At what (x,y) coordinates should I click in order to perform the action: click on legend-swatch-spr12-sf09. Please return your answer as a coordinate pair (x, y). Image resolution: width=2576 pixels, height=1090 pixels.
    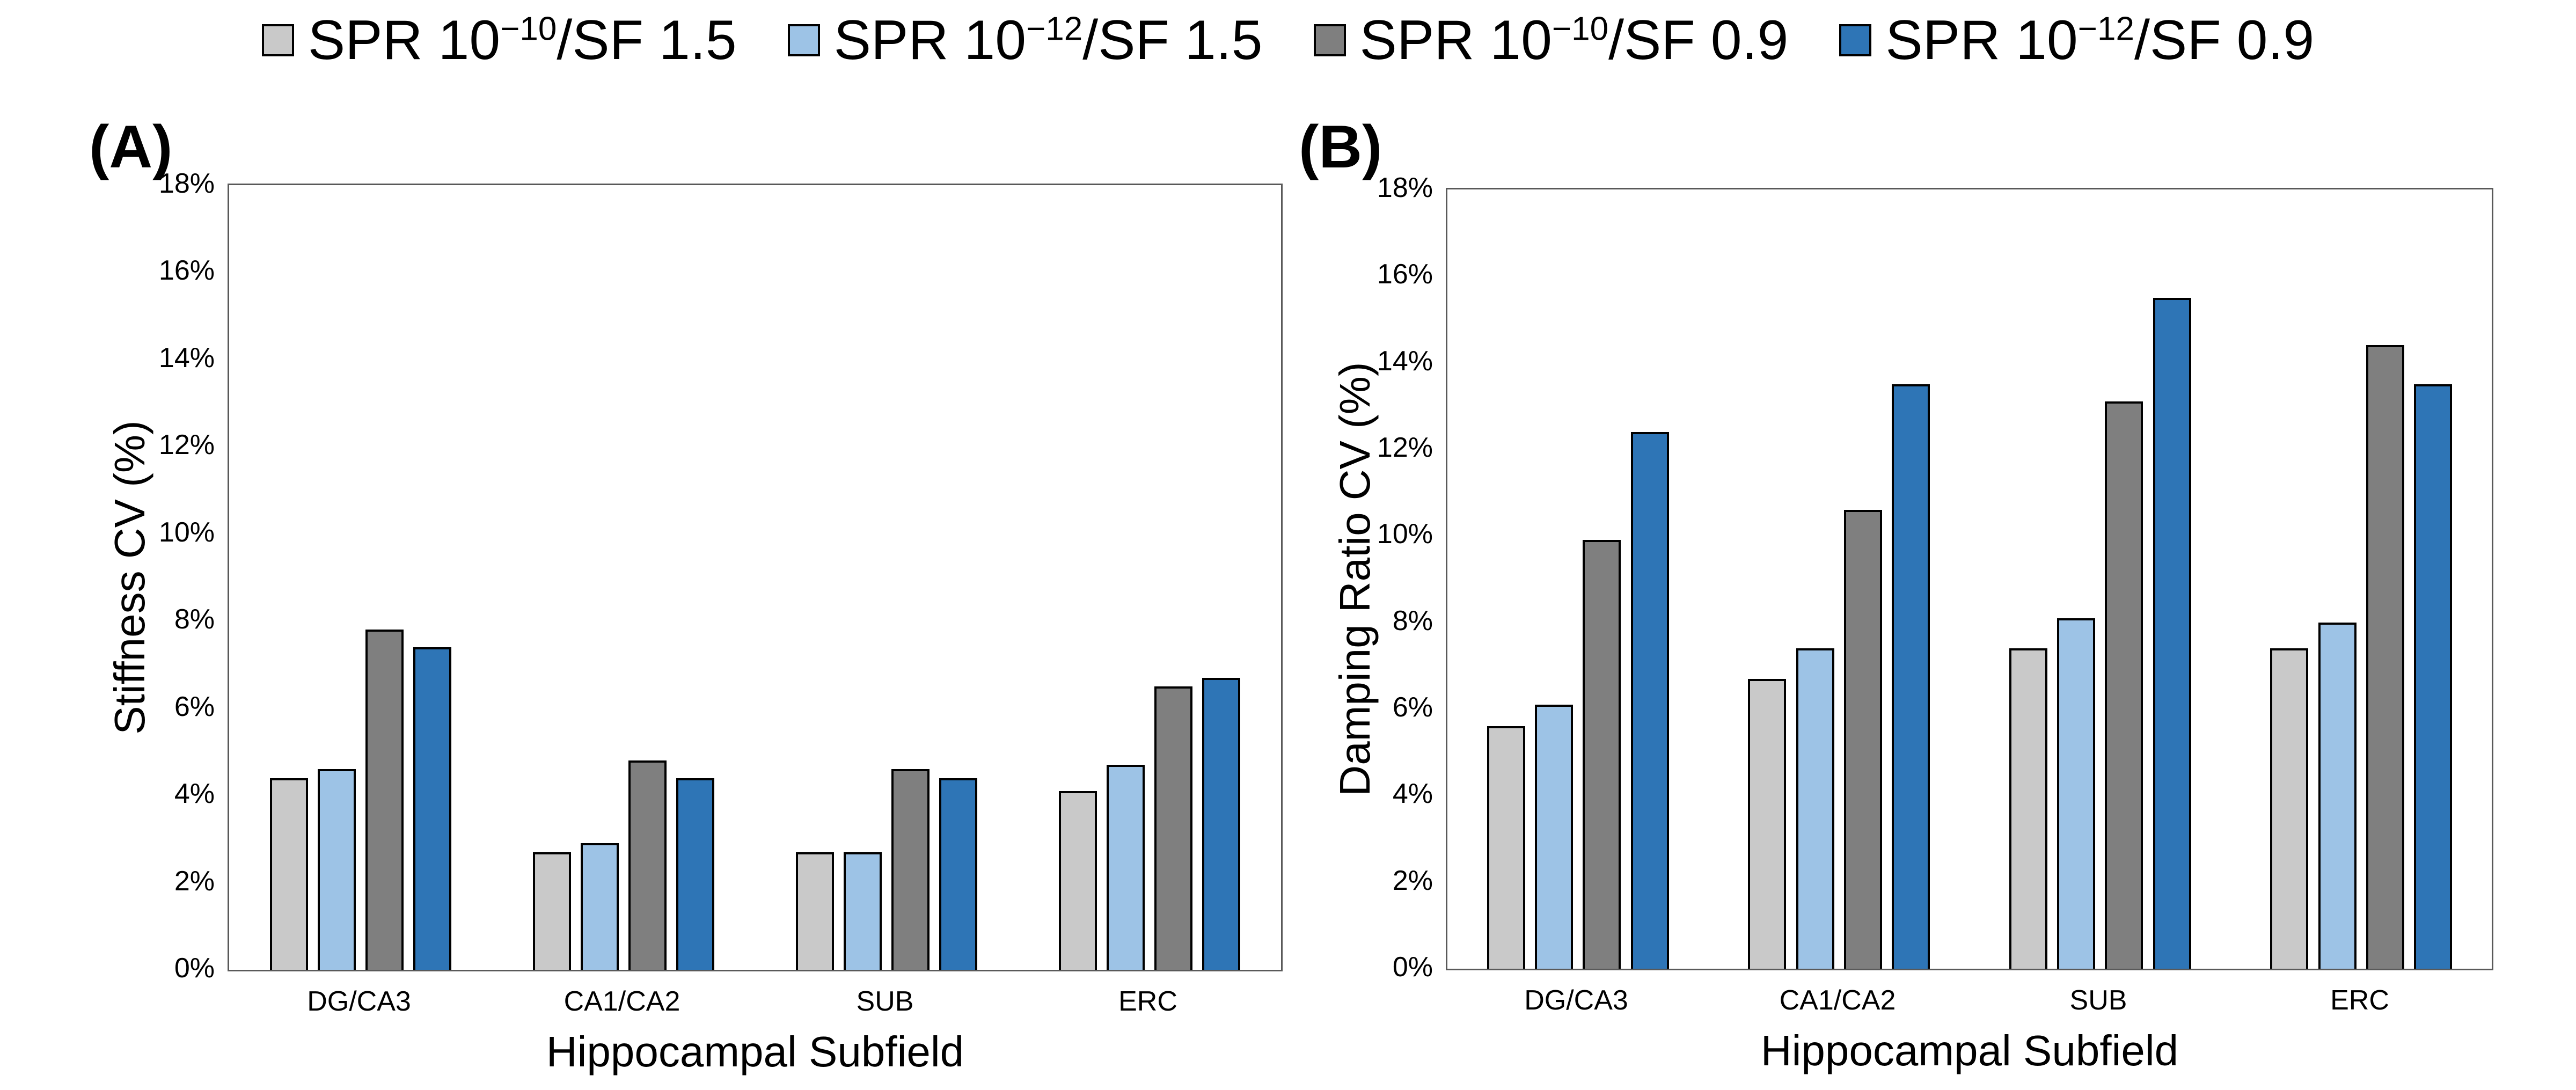
    Looking at the image, I should click on (1855, 40).